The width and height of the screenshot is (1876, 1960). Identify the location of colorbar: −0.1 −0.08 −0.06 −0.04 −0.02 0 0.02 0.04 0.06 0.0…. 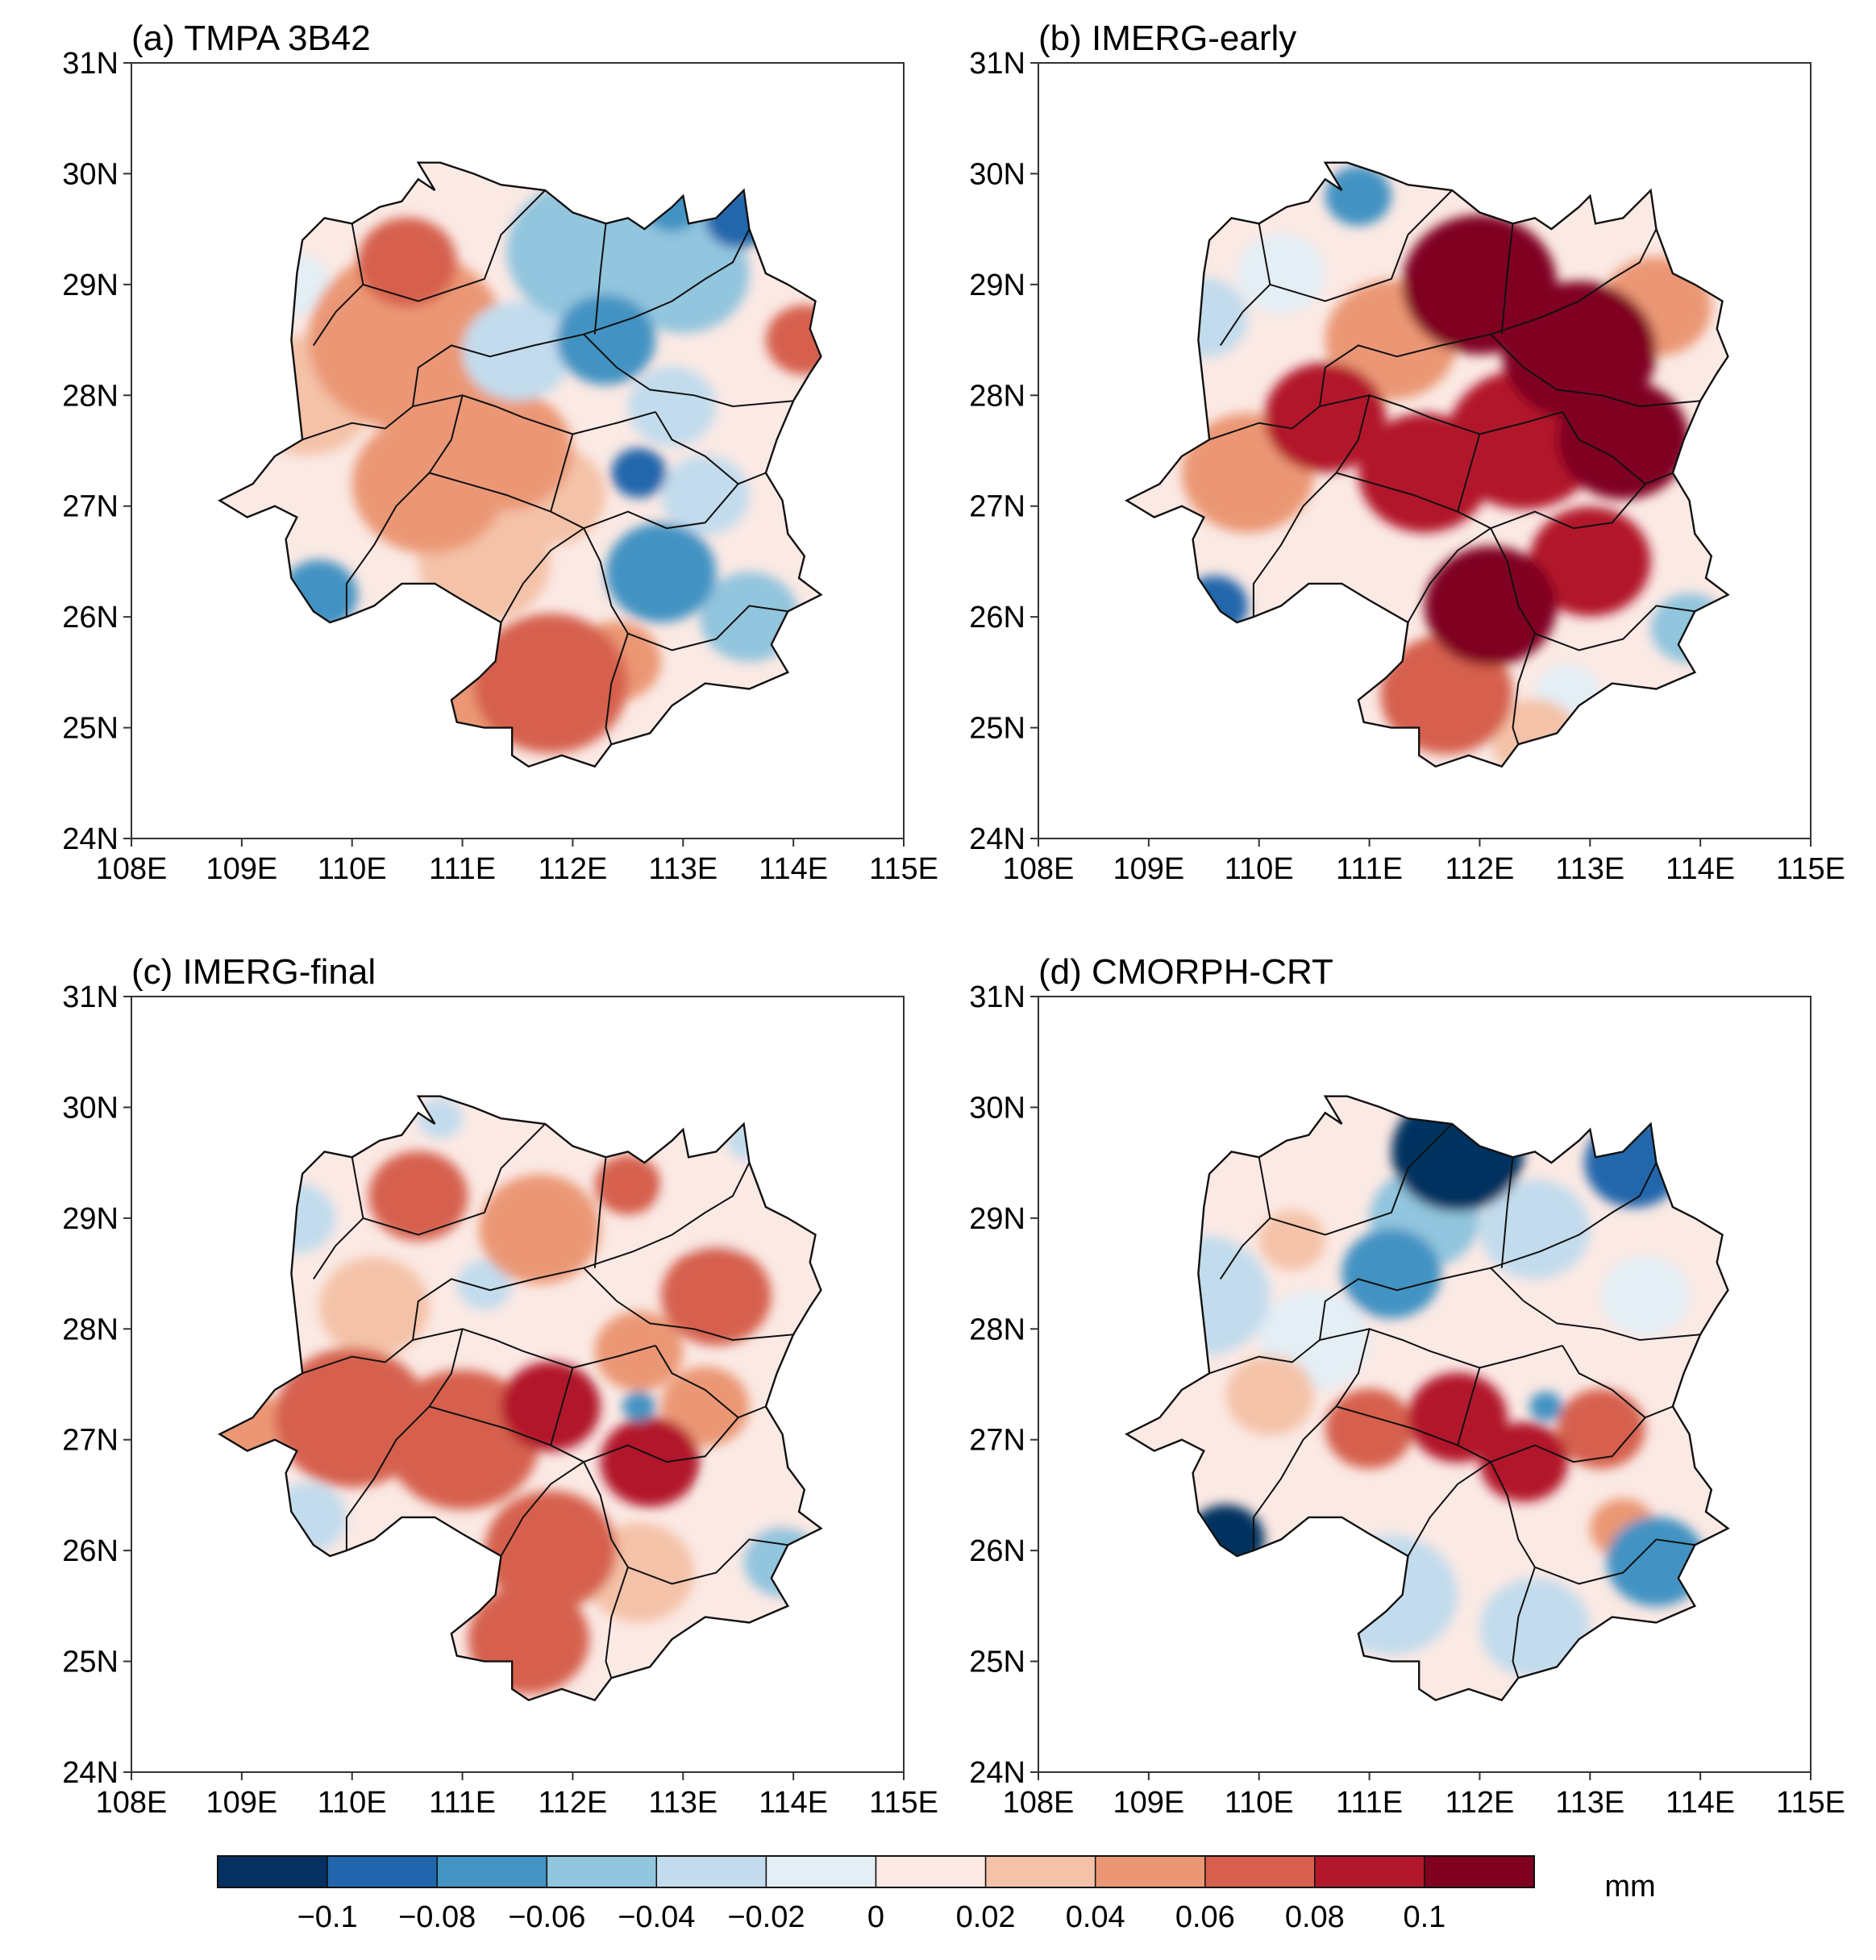
(936, 1894).